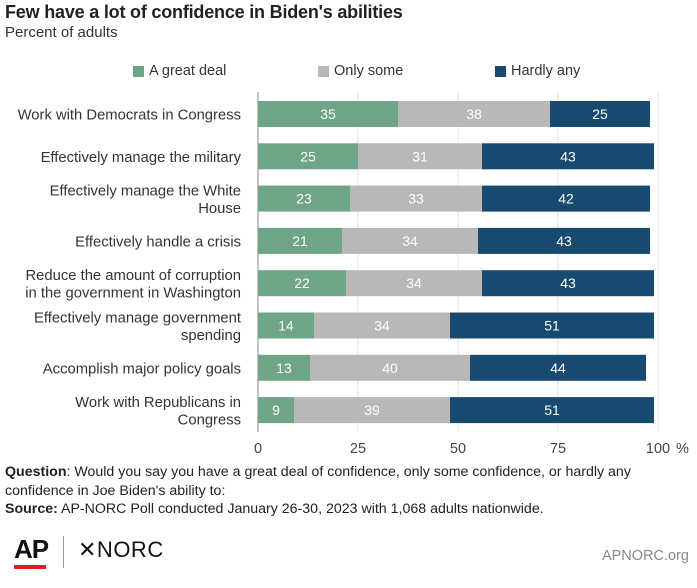 The image size is (697, 588). What do you see at coordinates (137, 318) in the screenshot?
I see `category-label: Effectively manage government` at bounding box center [137, 318].